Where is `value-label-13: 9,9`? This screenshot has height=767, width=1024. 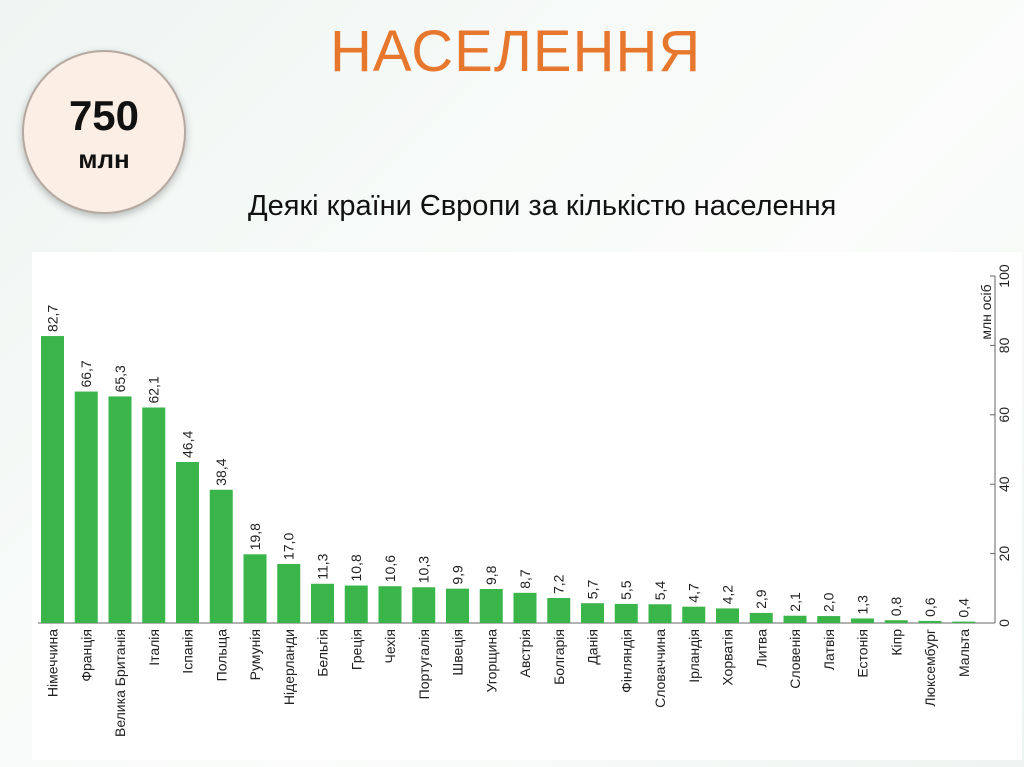
value-label-13: 9,9 is located at coordinates (458, 575).